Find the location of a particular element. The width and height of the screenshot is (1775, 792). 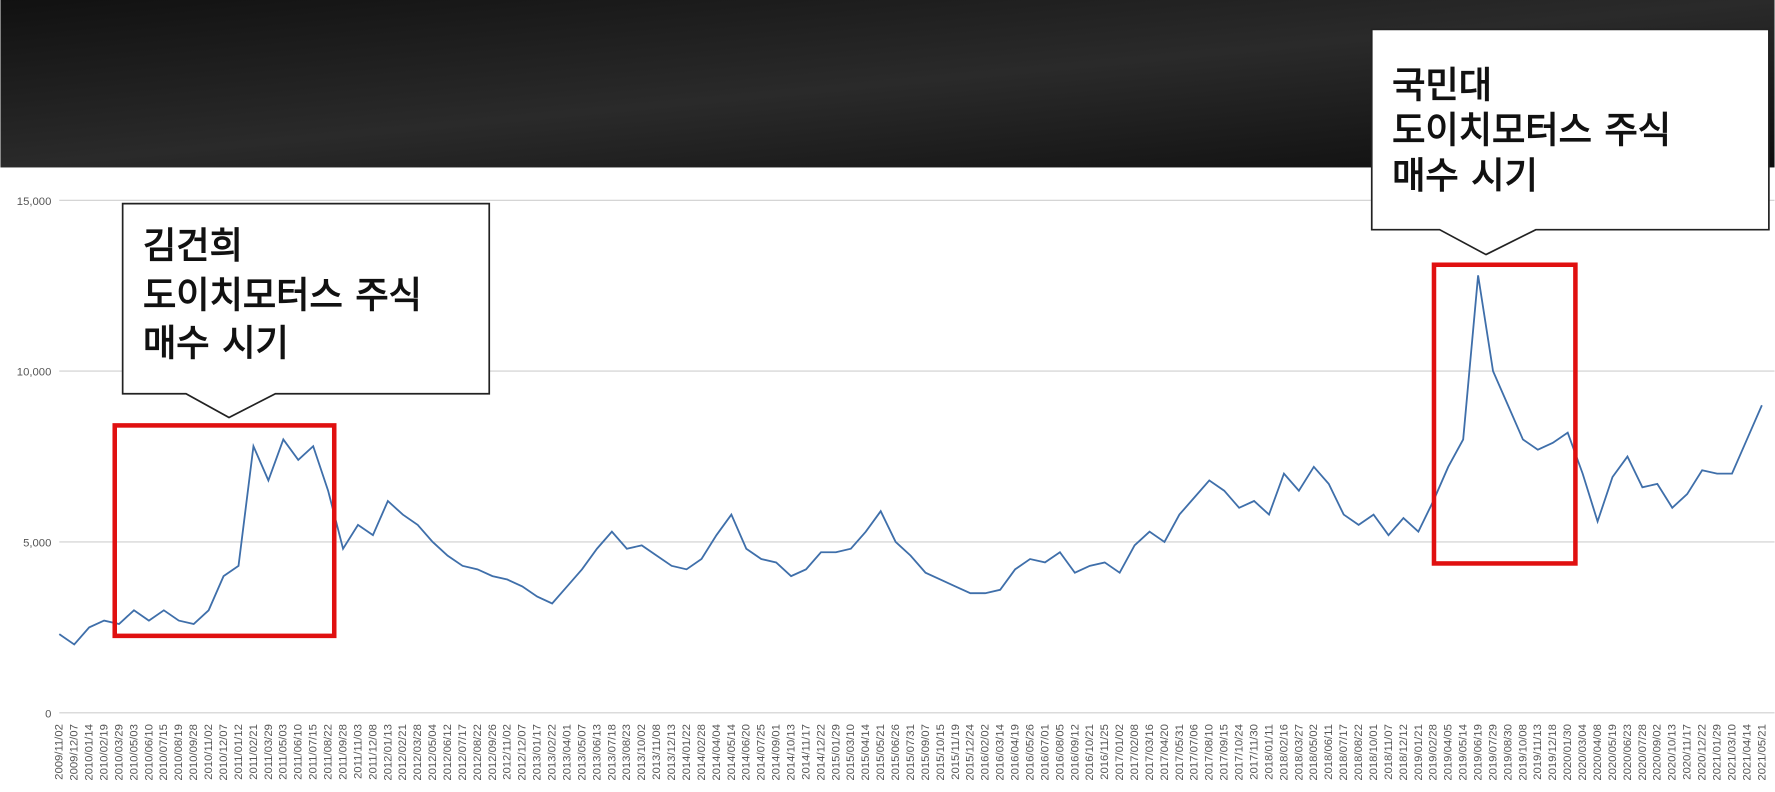

x-tick-label: 2012/11/02 is located at coordinates (508, 752).